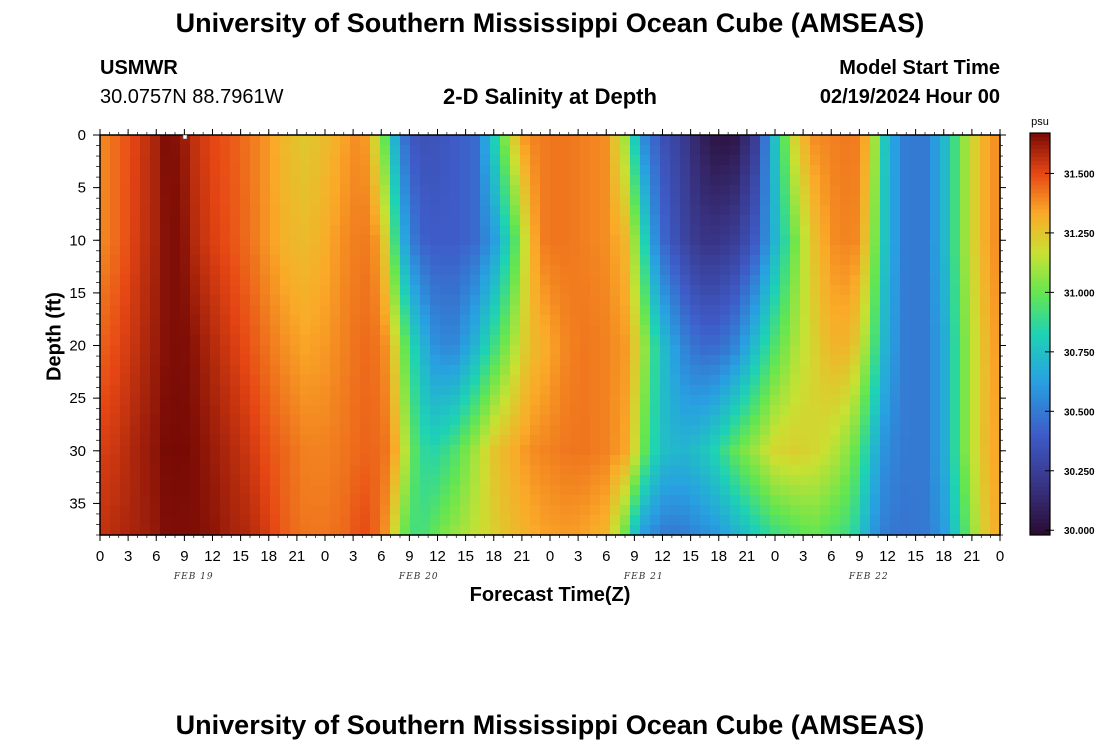 The image size is (1100, 750). Describe the element at coordinates (1040, 493) in the screenshot. I see `colorbar-segment` at that location.